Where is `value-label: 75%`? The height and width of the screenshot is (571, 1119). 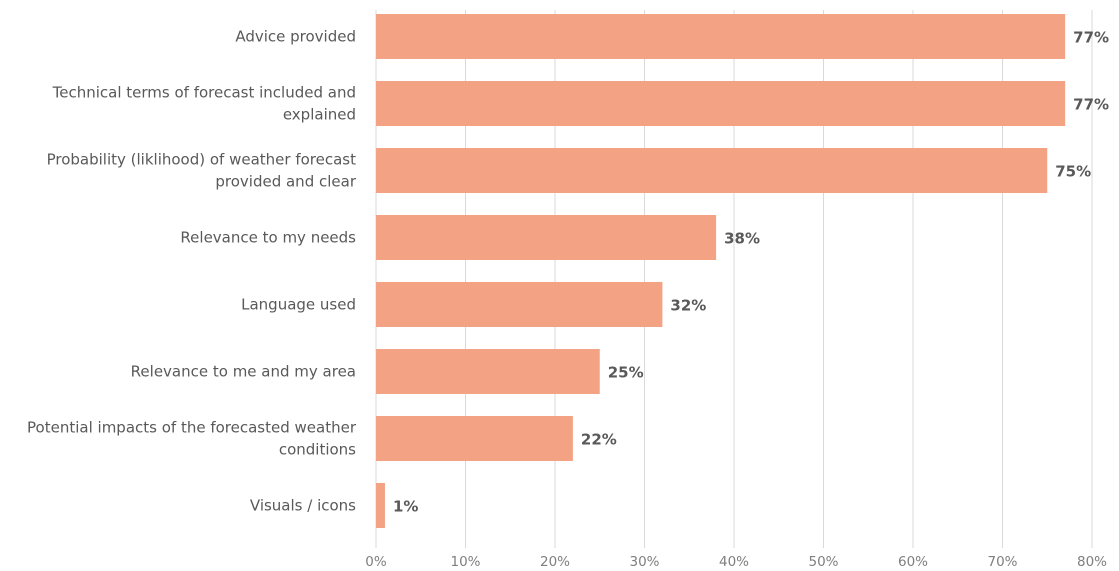
value-label: 75% is located at coordinates (1073, 172).